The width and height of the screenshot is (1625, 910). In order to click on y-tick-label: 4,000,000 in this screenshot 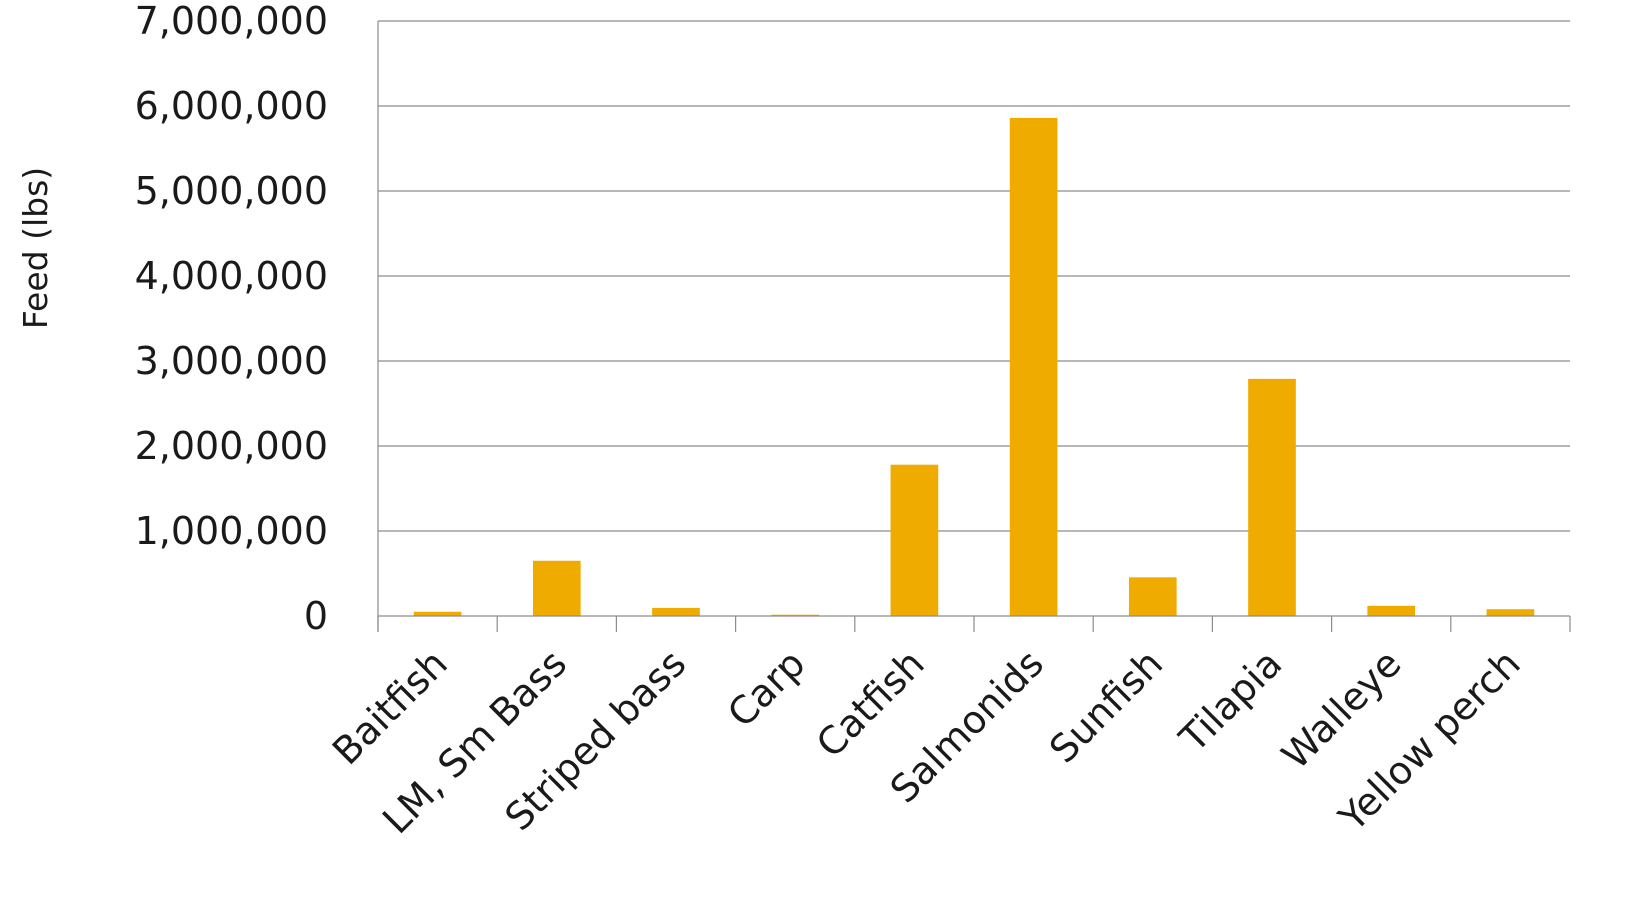, I will do `click(231, 276)`.